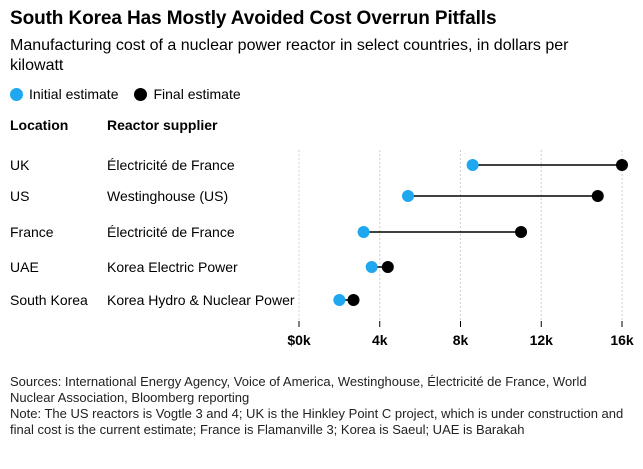  Describe the element at coordinates (461, 340) in the screenshot. I see `tick-label-2: 8k` at that location.